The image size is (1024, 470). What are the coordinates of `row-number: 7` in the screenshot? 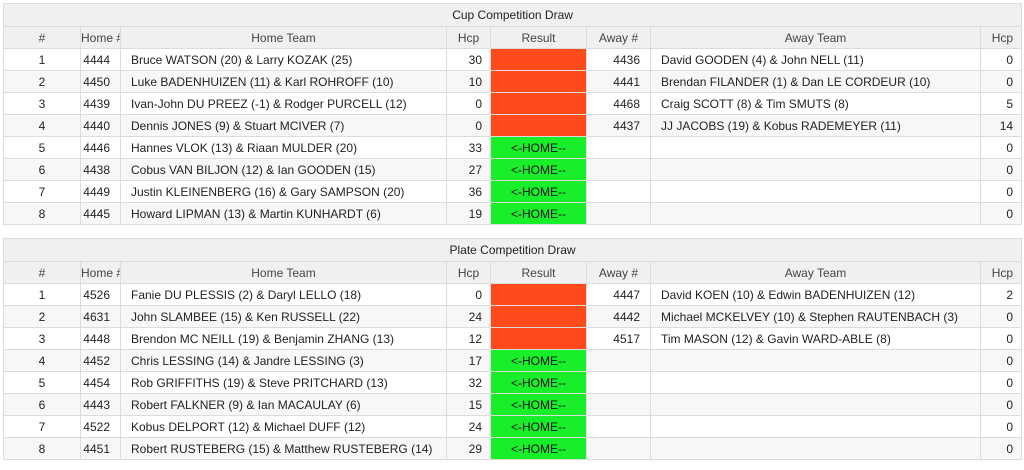 It's located at (42, 426).